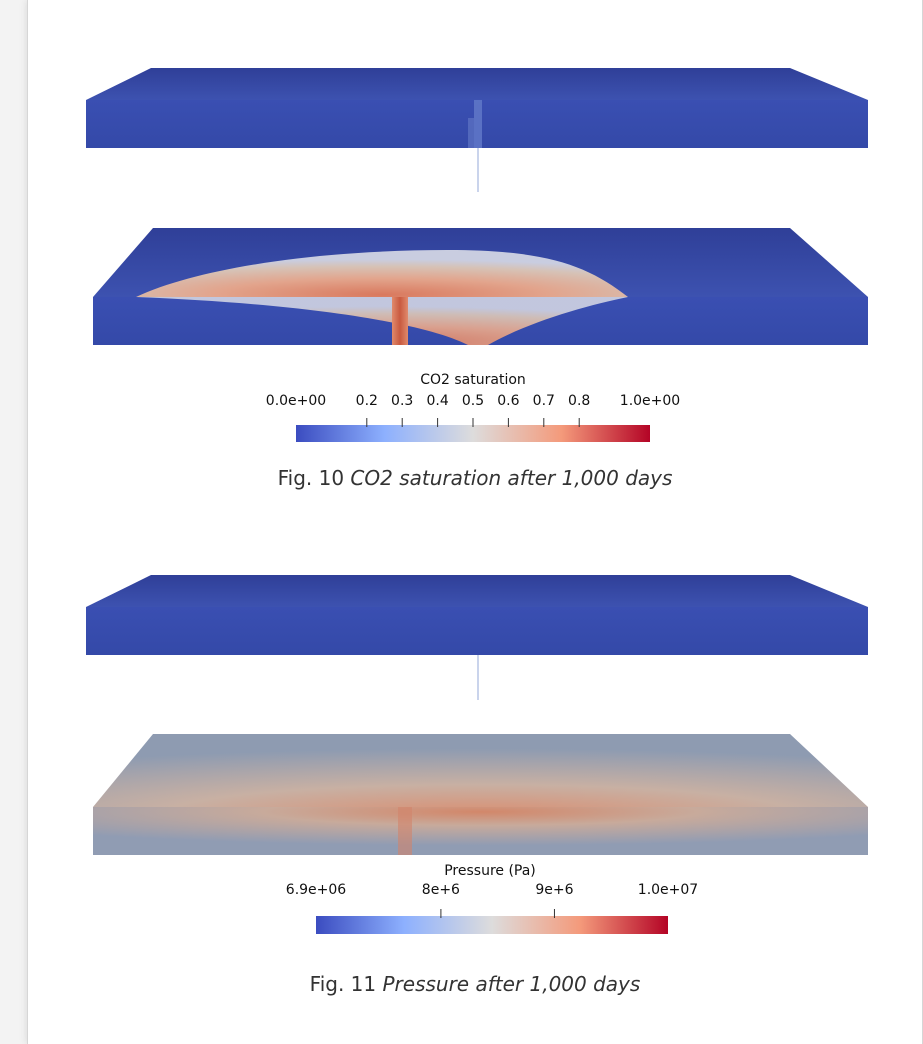 This screenshot has height=1044, width=923. I want to click on fig10-colorbar-gradient, so click(473, 433).